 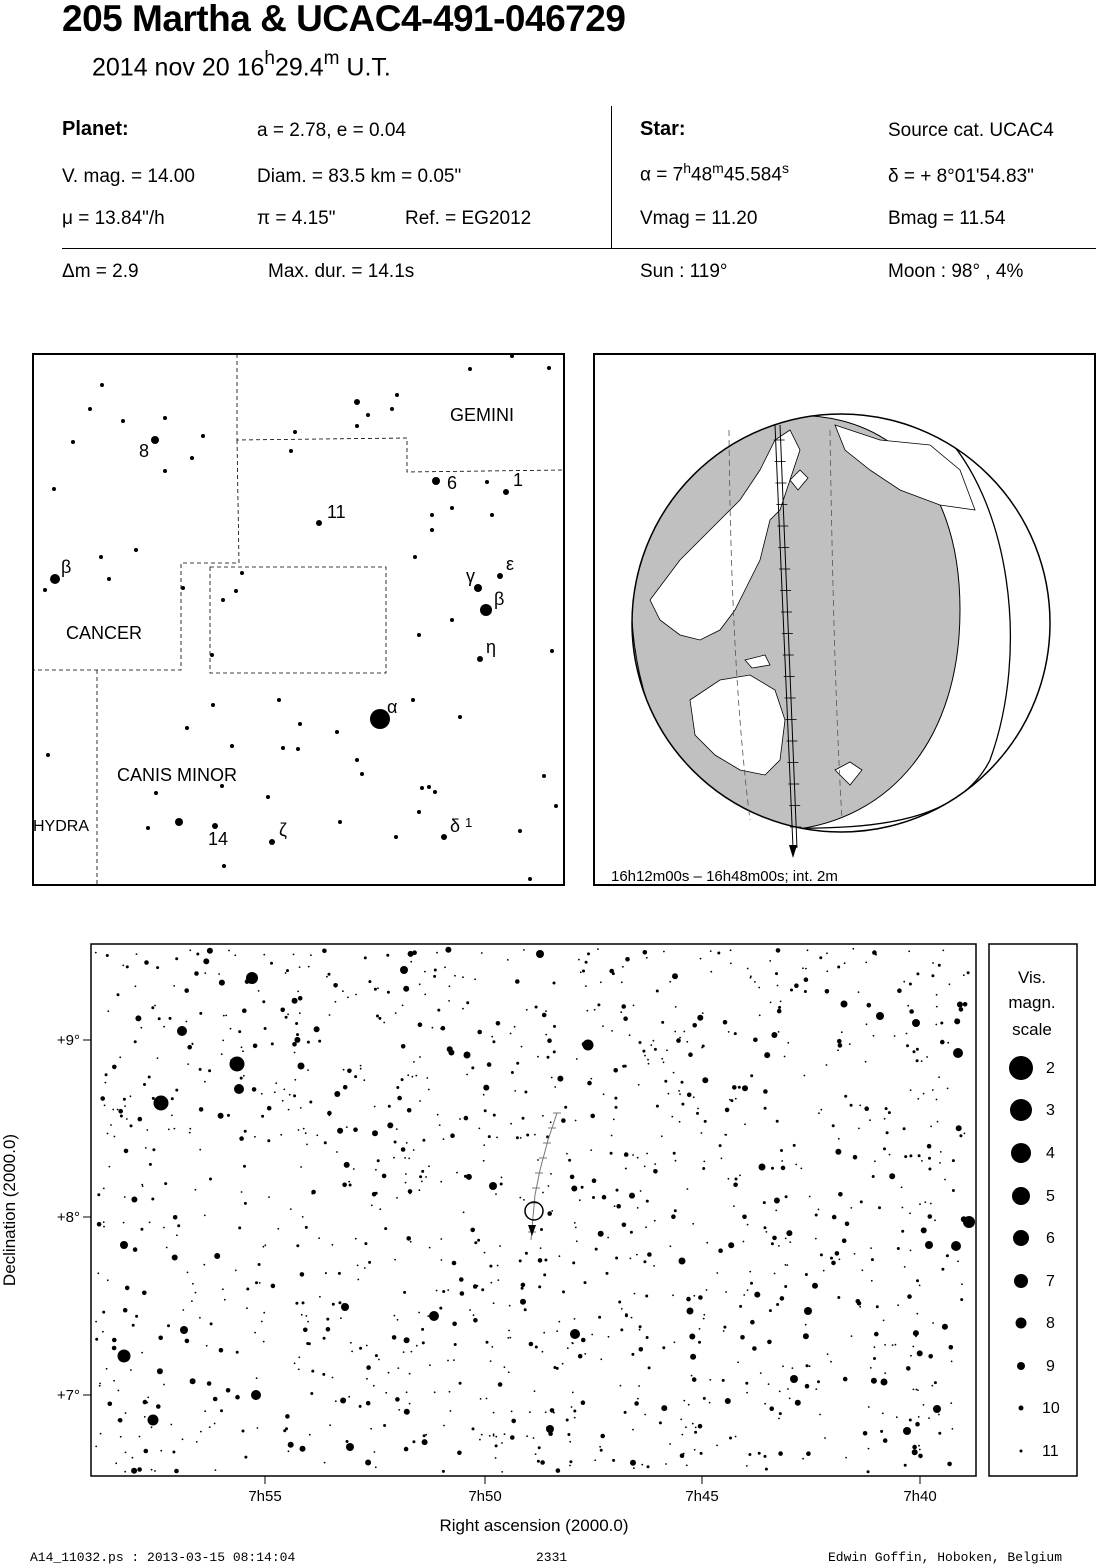 I want to click on legend-mag: 9, so click(x=1050, y=1366).